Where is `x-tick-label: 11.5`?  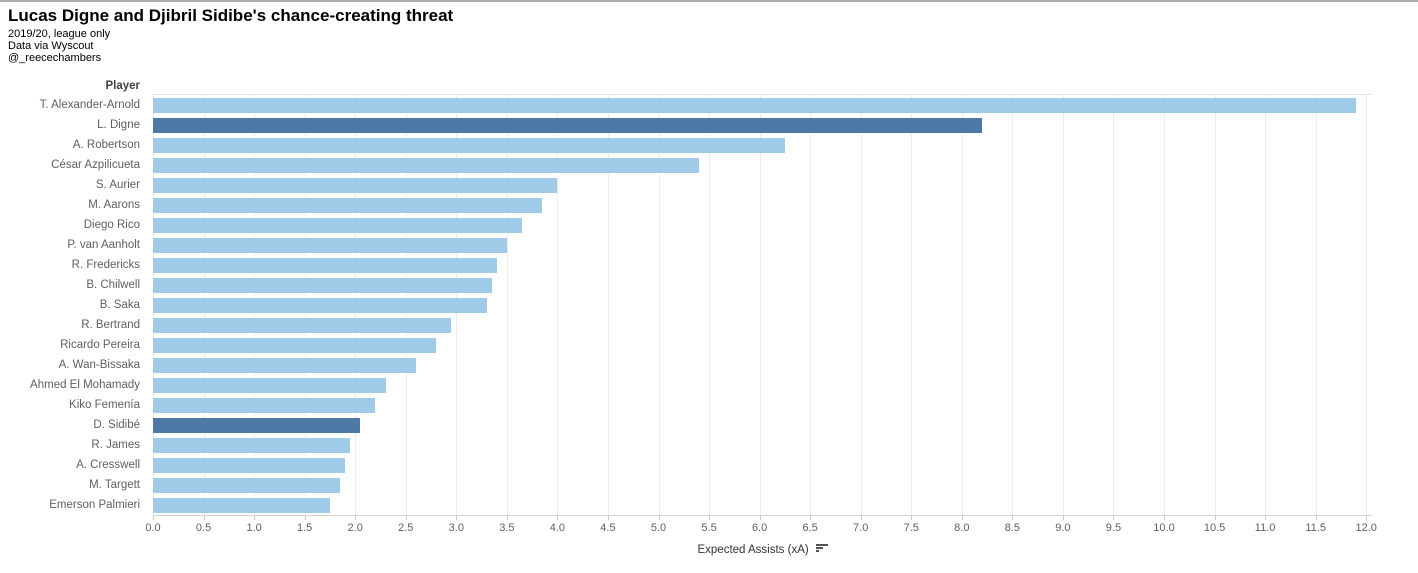 x-tick-label: 11.5 is located at coordinates (1315, 528).